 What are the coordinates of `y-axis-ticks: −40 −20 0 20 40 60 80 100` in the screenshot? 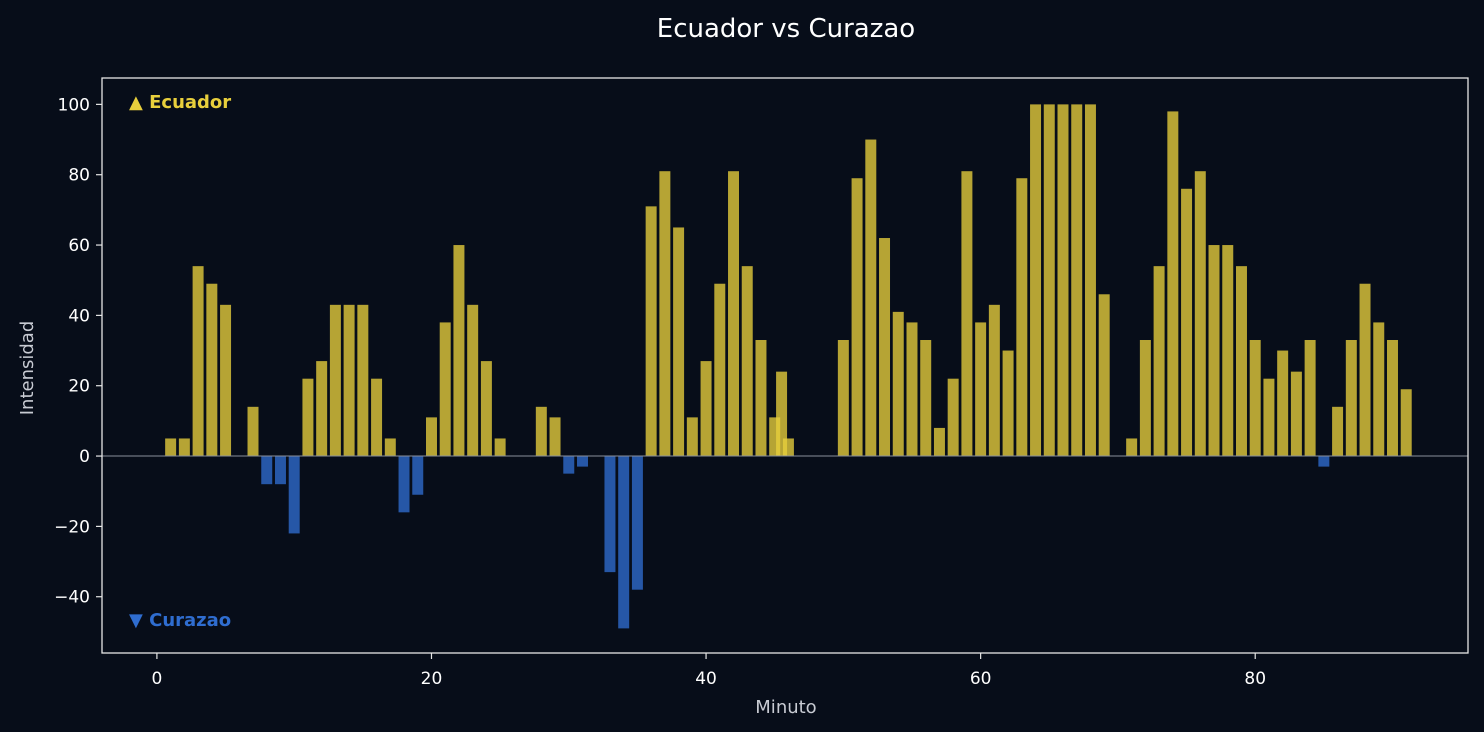 It's located at (78, 351).